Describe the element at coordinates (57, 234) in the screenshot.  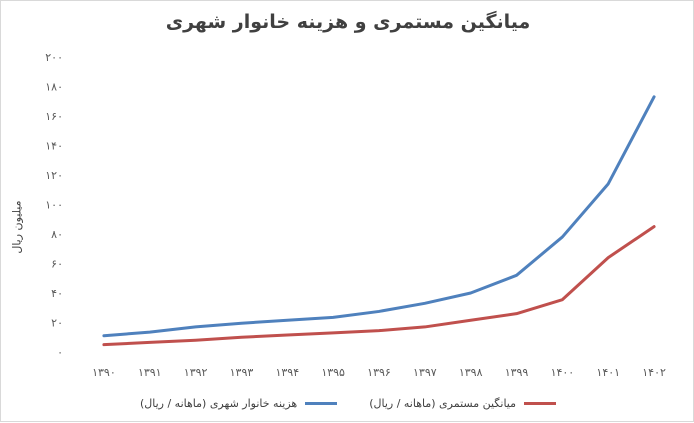
I see `y-tick-label: ۸۰` at that location.